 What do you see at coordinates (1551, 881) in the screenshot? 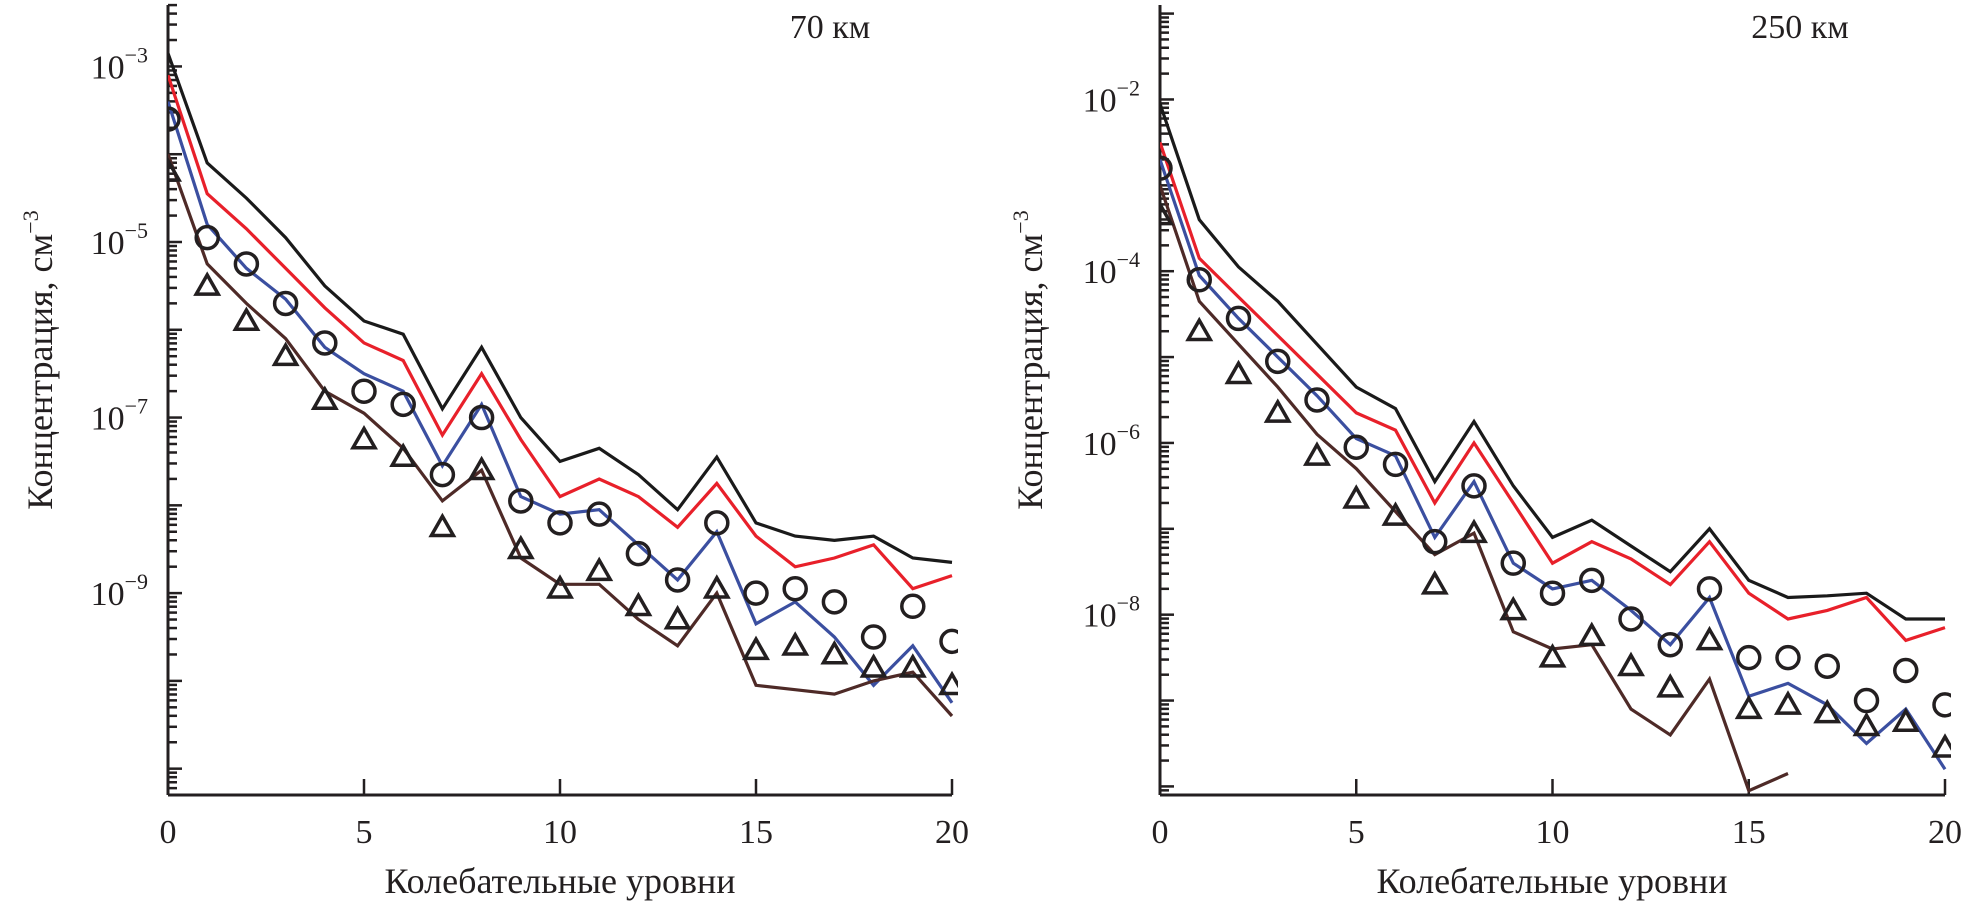
I see `x-axis-title: Колебательные уровни` at bounding box center [1551, 881].